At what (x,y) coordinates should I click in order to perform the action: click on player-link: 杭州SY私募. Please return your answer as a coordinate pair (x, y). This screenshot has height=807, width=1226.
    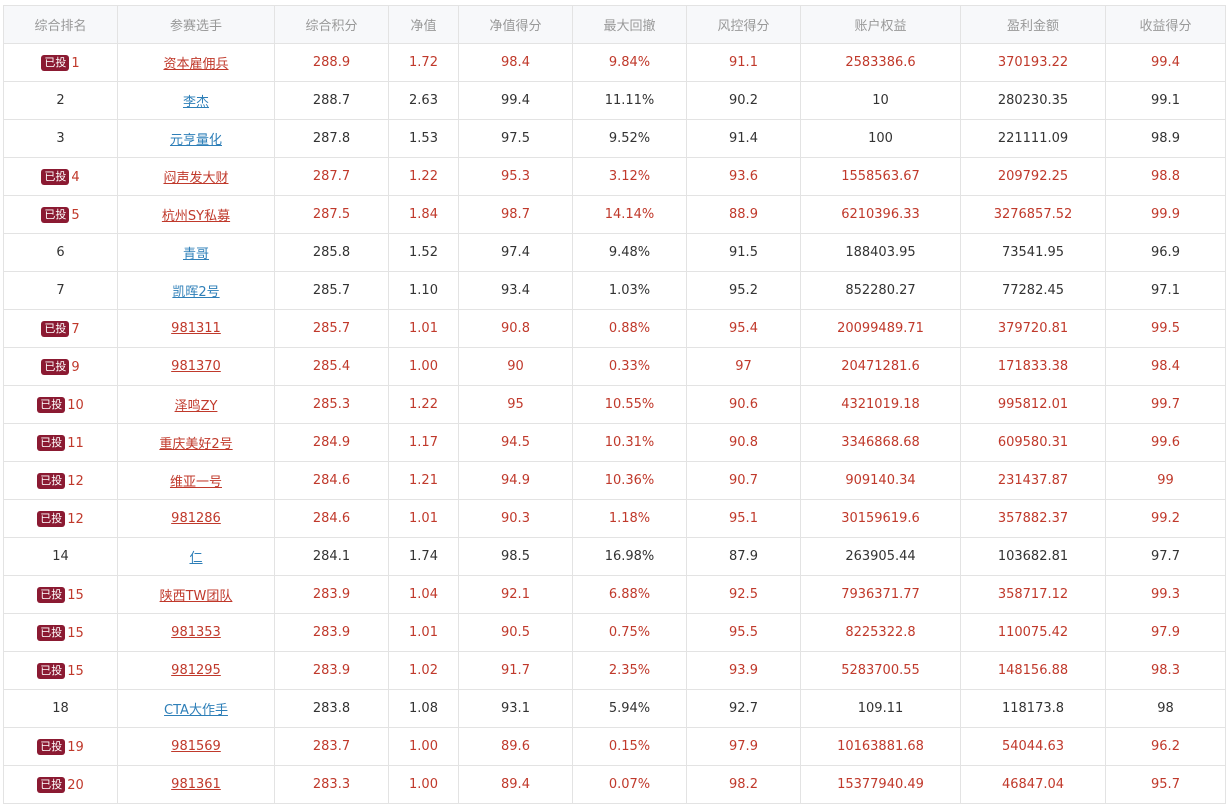
    Looking at the image, I should click on (196, 216).